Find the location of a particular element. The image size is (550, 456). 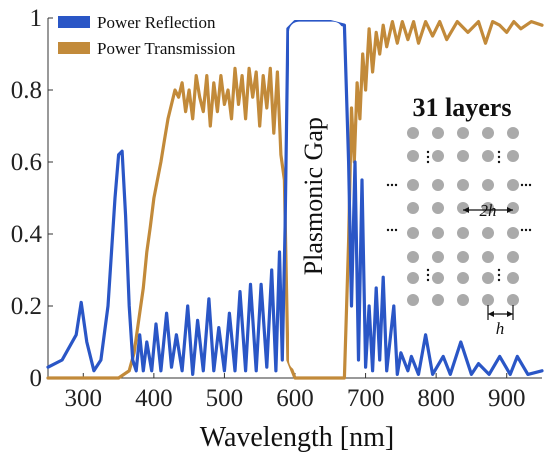

spacing-label: 2h is located at coordinates (488, 210).